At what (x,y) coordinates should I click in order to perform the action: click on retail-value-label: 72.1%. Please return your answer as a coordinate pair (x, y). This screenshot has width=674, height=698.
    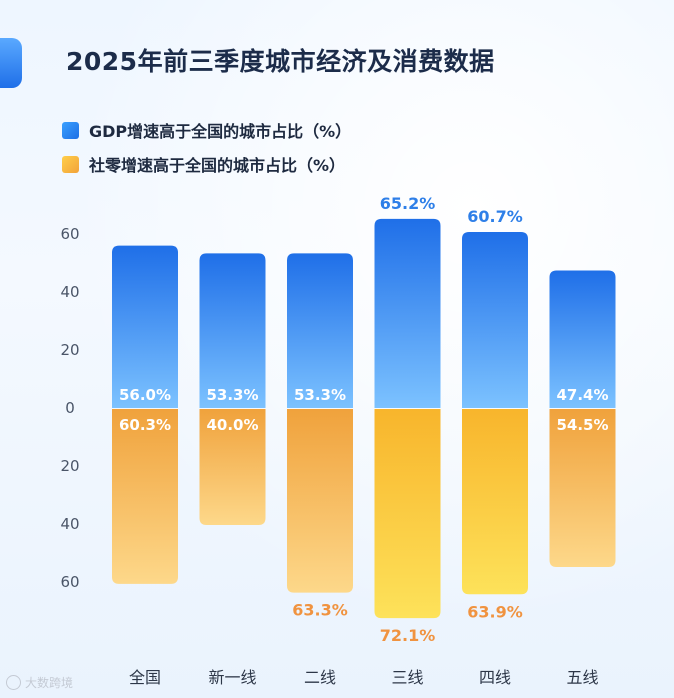
    Looking at the image, I should click on (408, 635).